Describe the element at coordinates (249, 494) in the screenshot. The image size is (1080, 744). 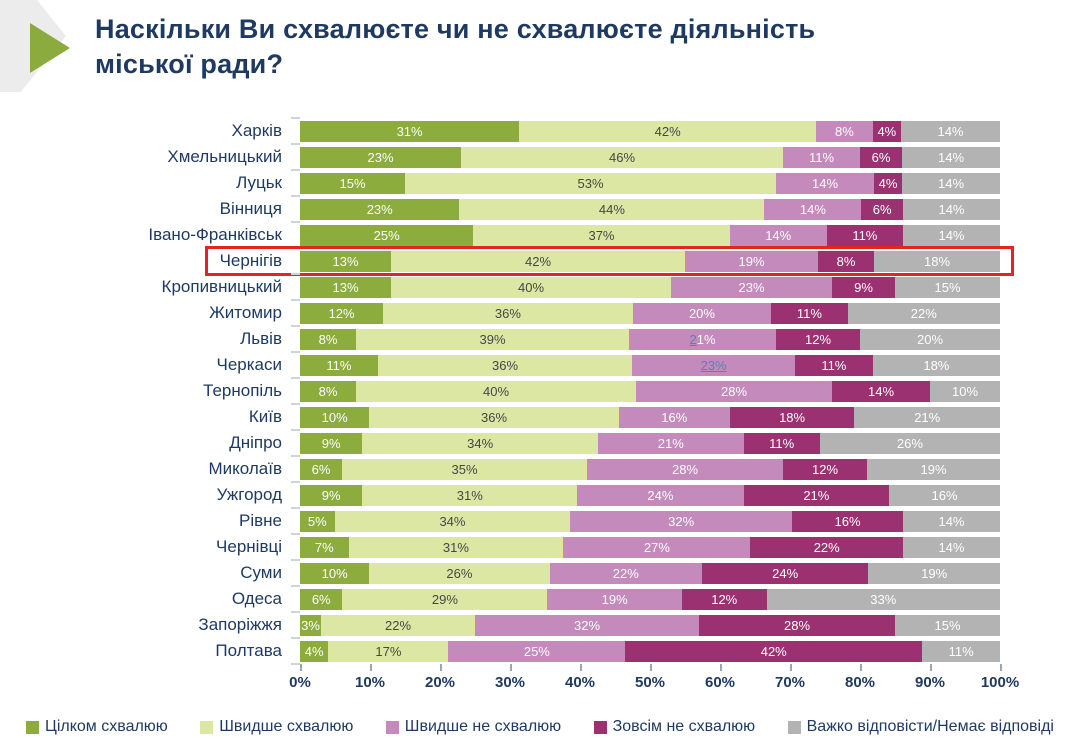
I see `category-label: Ужгород` at that location.